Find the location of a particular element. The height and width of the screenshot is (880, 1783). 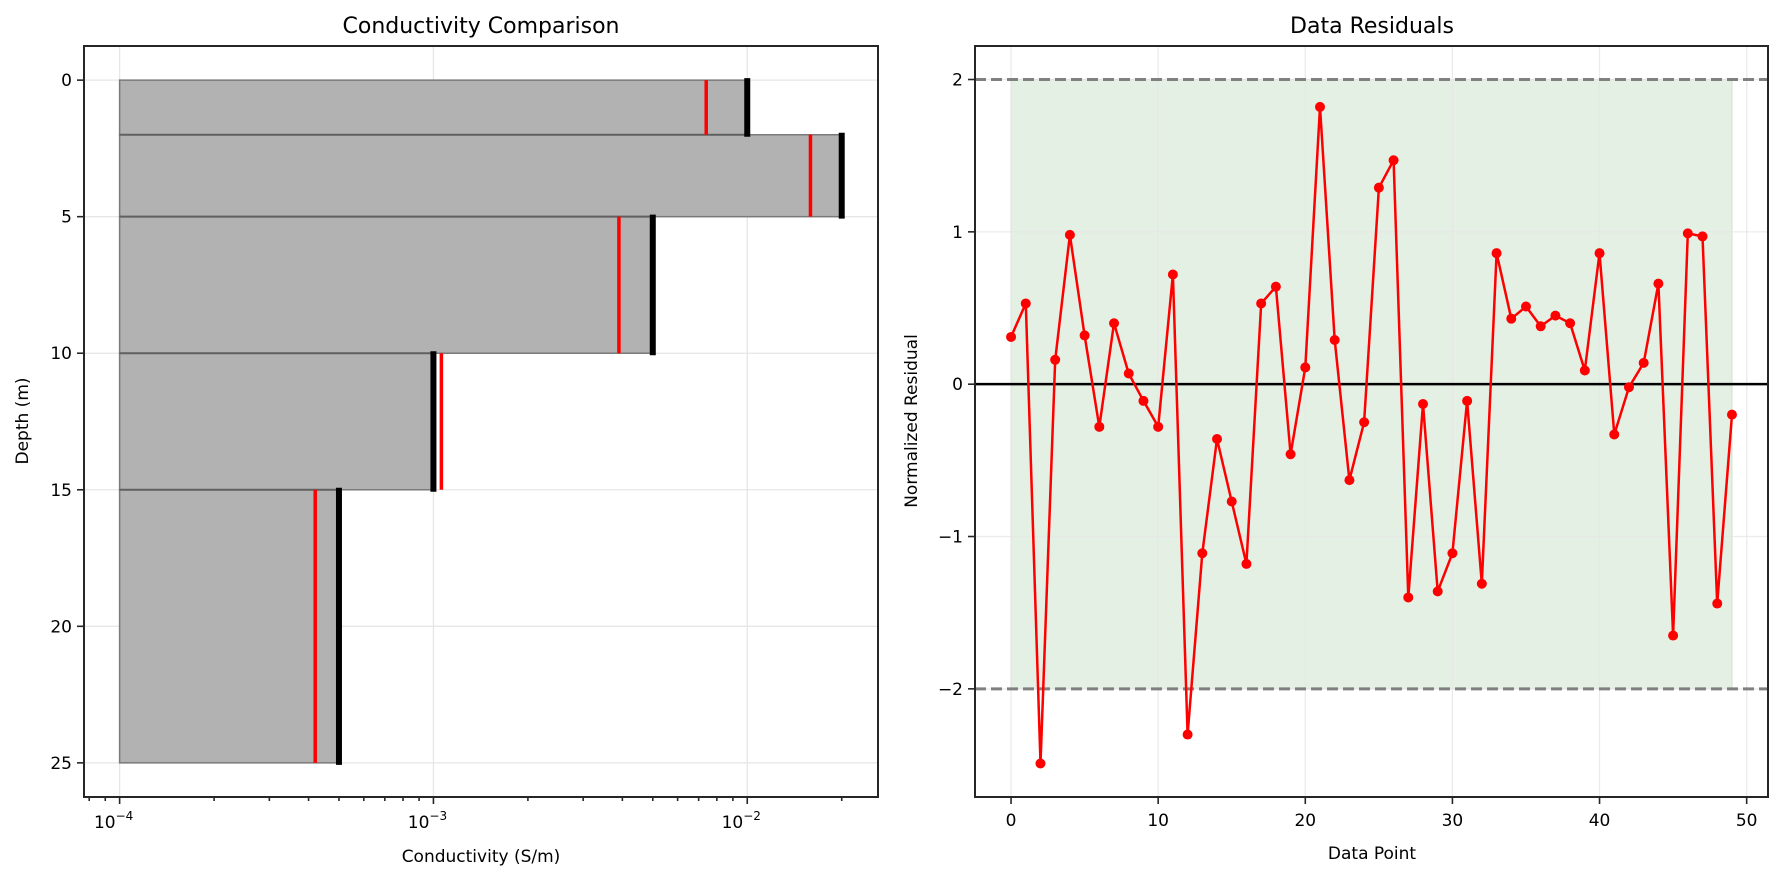

y-tick-label: −2 is located at coordinates (950, 690).